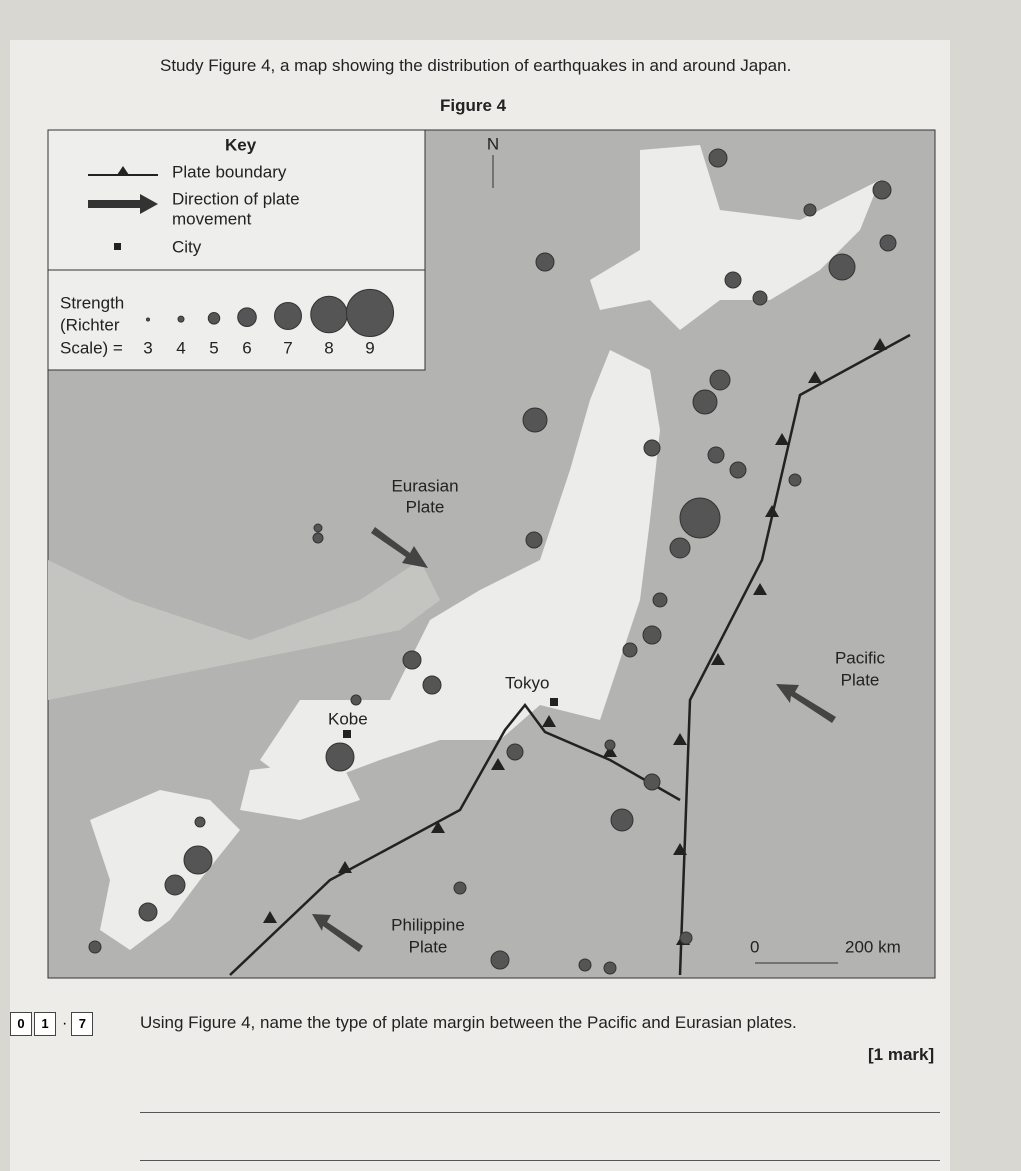  What do you see at coordinates (244, 630) in the screenshot?
I see `mainland` at bounding box center [244, 630].